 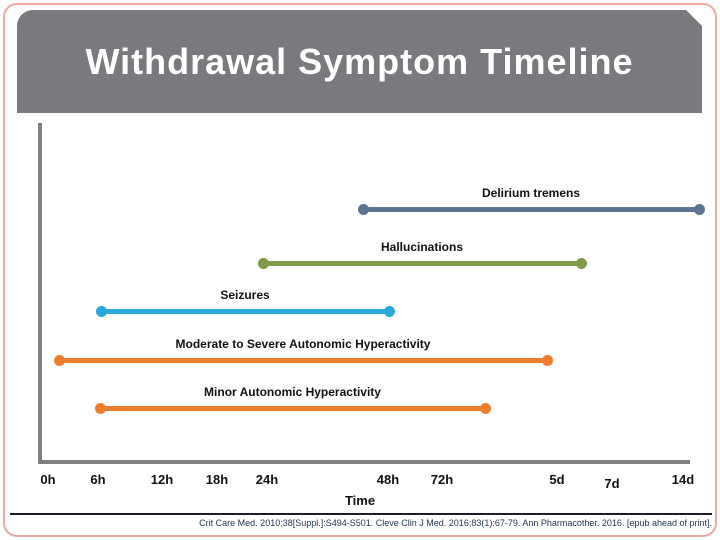 I want to click on x-tick-label-24h: 24h, so click(x=267, y=479).